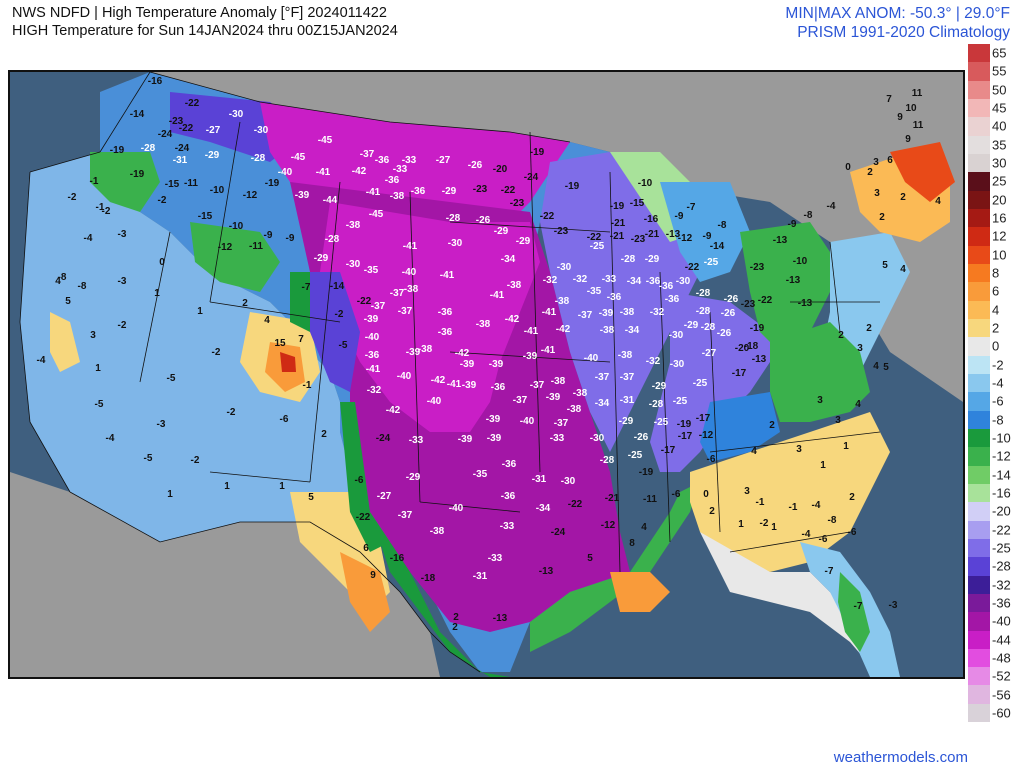 This screenshot has width=1024, height=768. I want to click on colorbar-tick-label: -28, so click(1001, 566).